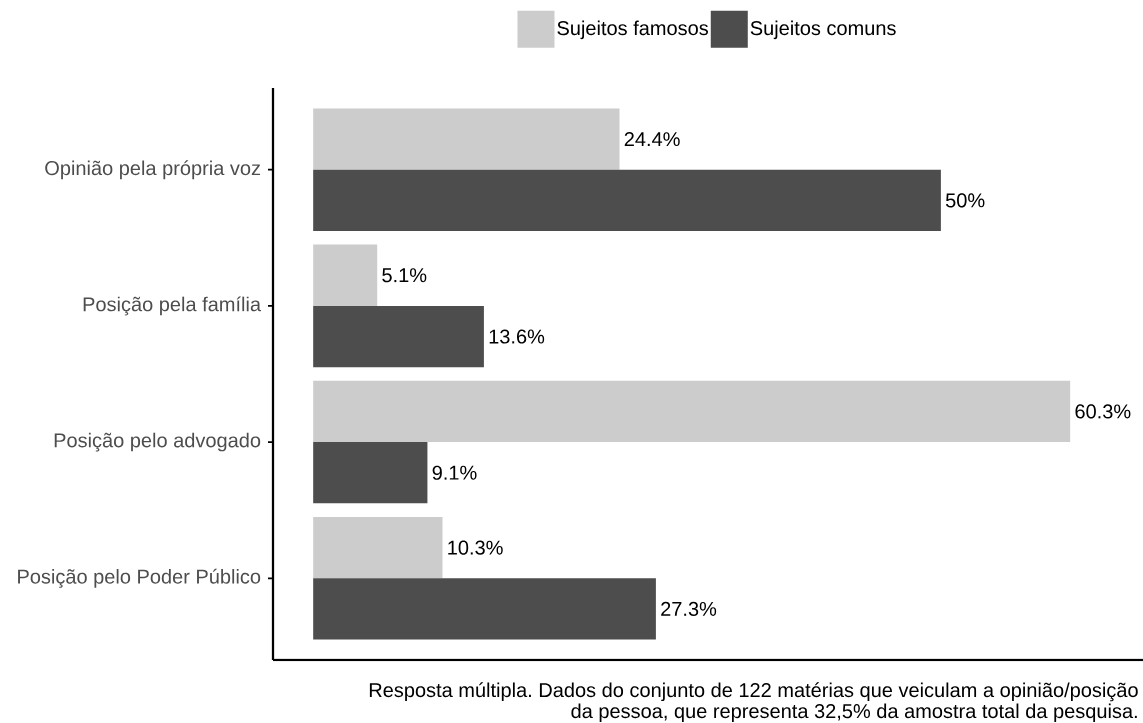  What do you see at coordinates (475, 547) in the screenshot?
I see `data-label: 10.3%` at bounding box center [475, 547].